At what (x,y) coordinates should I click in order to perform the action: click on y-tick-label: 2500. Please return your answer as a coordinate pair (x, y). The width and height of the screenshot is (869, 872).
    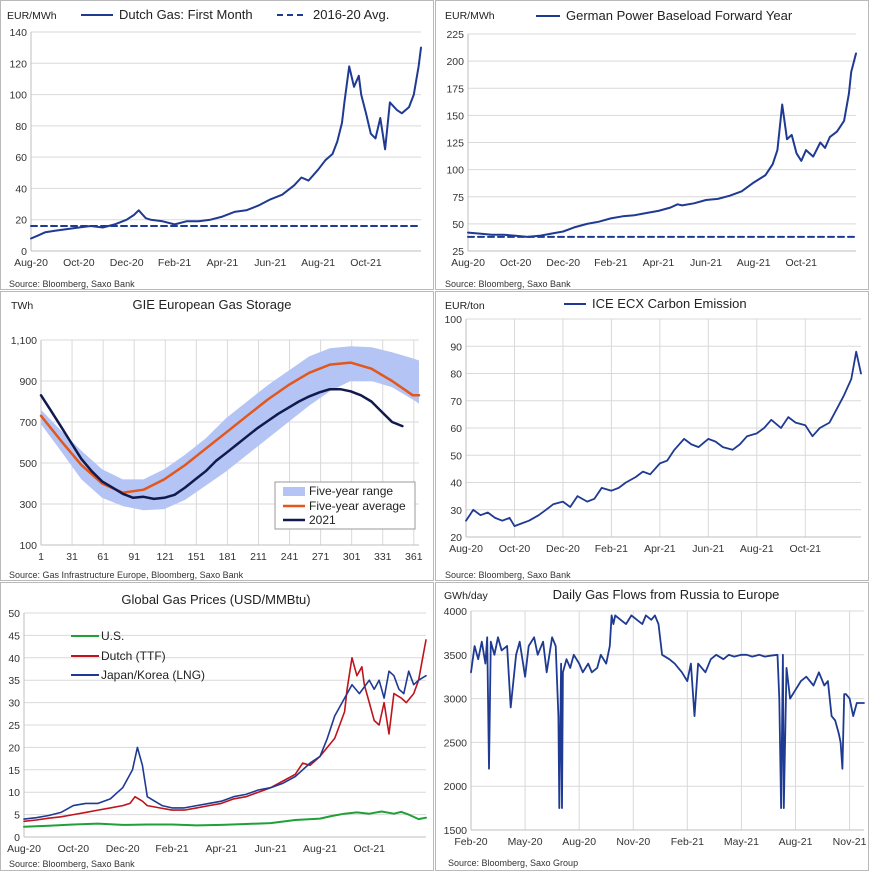
    Looking at the image, I should click on (456, 743).